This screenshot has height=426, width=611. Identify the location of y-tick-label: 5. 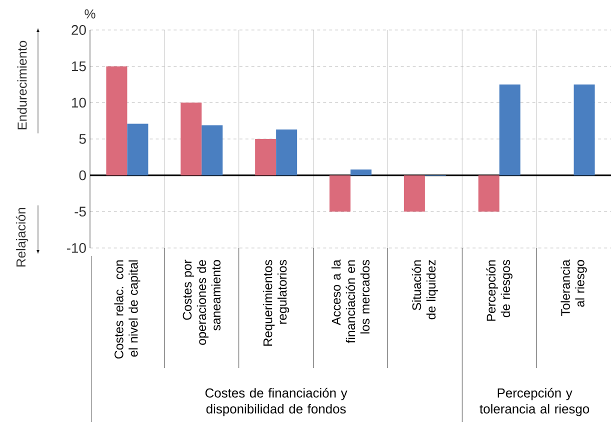
(82, 139).